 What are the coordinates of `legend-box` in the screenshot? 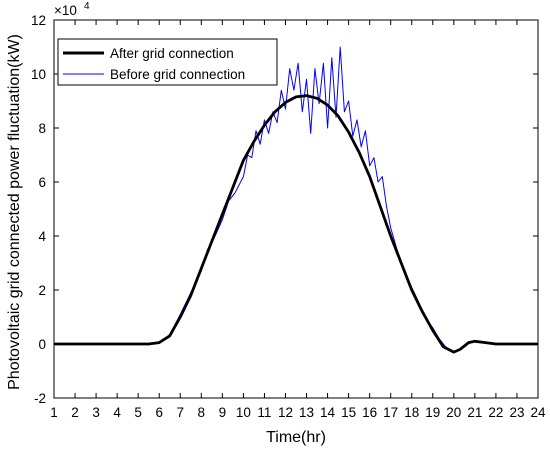 It's located at (167, 62).